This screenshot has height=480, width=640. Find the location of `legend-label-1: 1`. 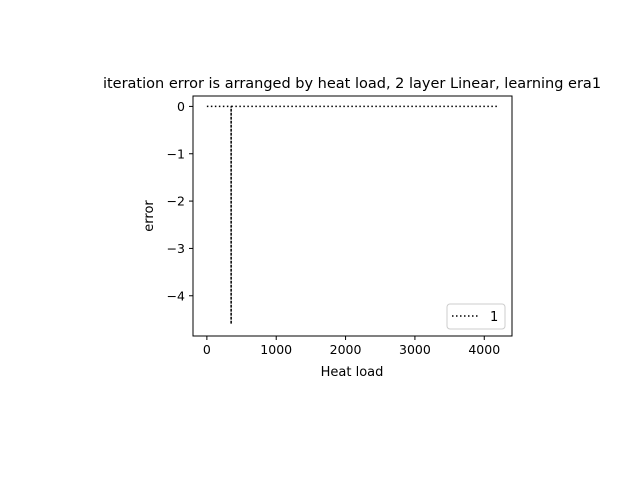

legend-label-1: 1 is located at coordinates (494, 317).